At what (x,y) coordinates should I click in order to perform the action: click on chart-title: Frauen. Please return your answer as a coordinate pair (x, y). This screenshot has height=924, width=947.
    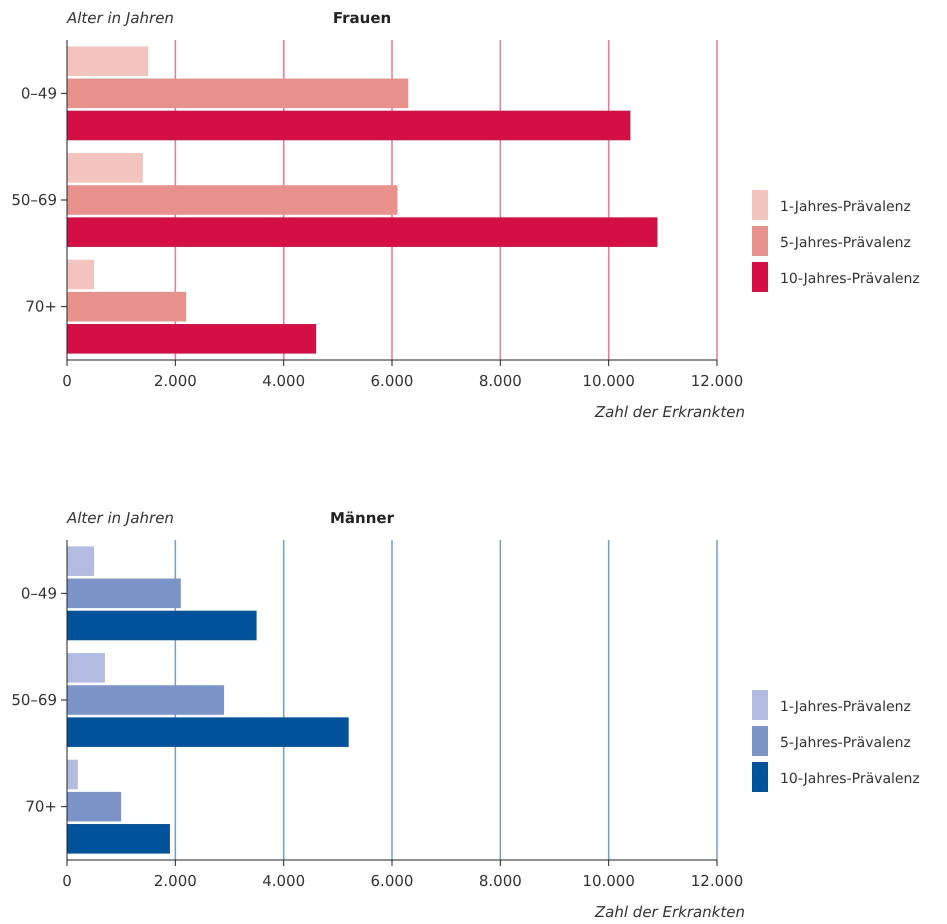
    Looking at the image, I should click on (362, 18).